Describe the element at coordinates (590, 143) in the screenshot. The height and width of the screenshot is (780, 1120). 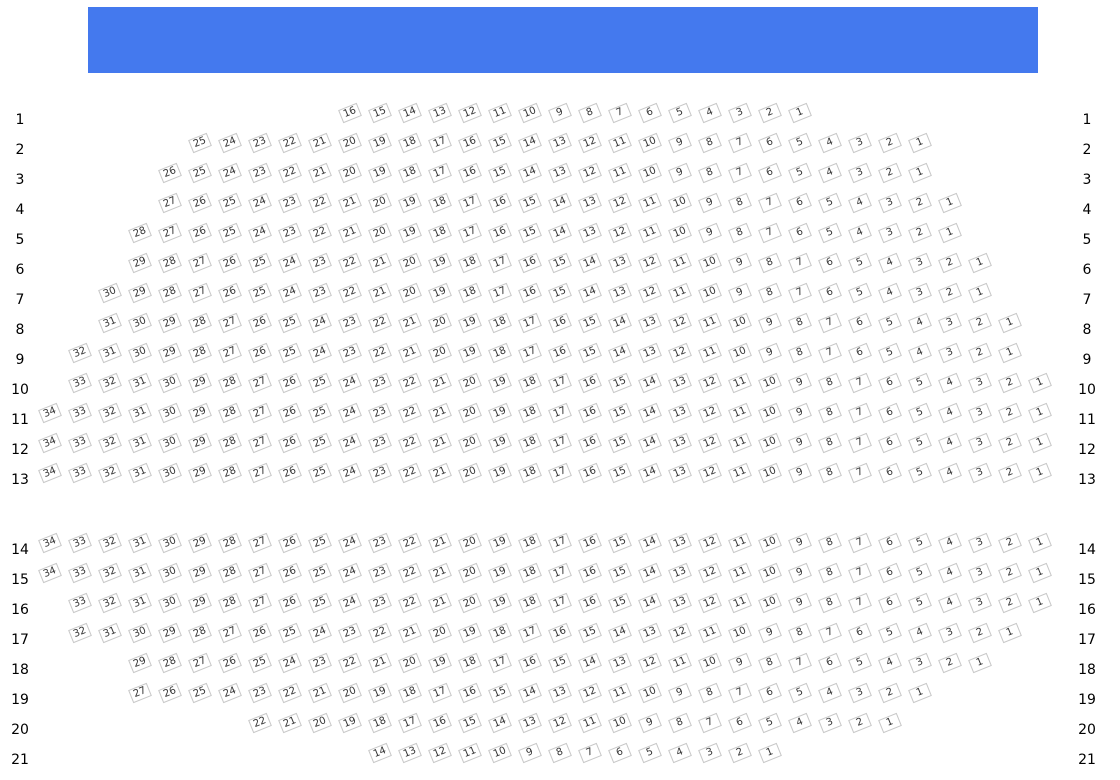
I see `seat: 12` at that location.